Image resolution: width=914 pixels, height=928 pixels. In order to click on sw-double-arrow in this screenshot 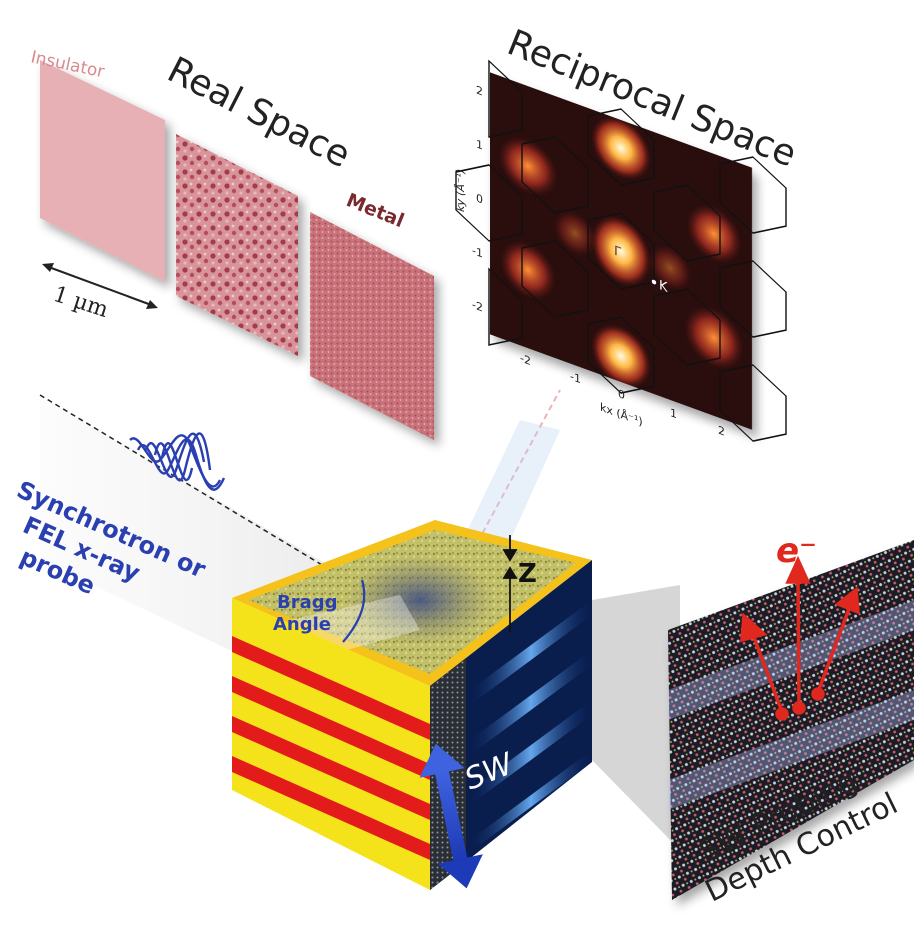, I will do `click(451, 816)`.